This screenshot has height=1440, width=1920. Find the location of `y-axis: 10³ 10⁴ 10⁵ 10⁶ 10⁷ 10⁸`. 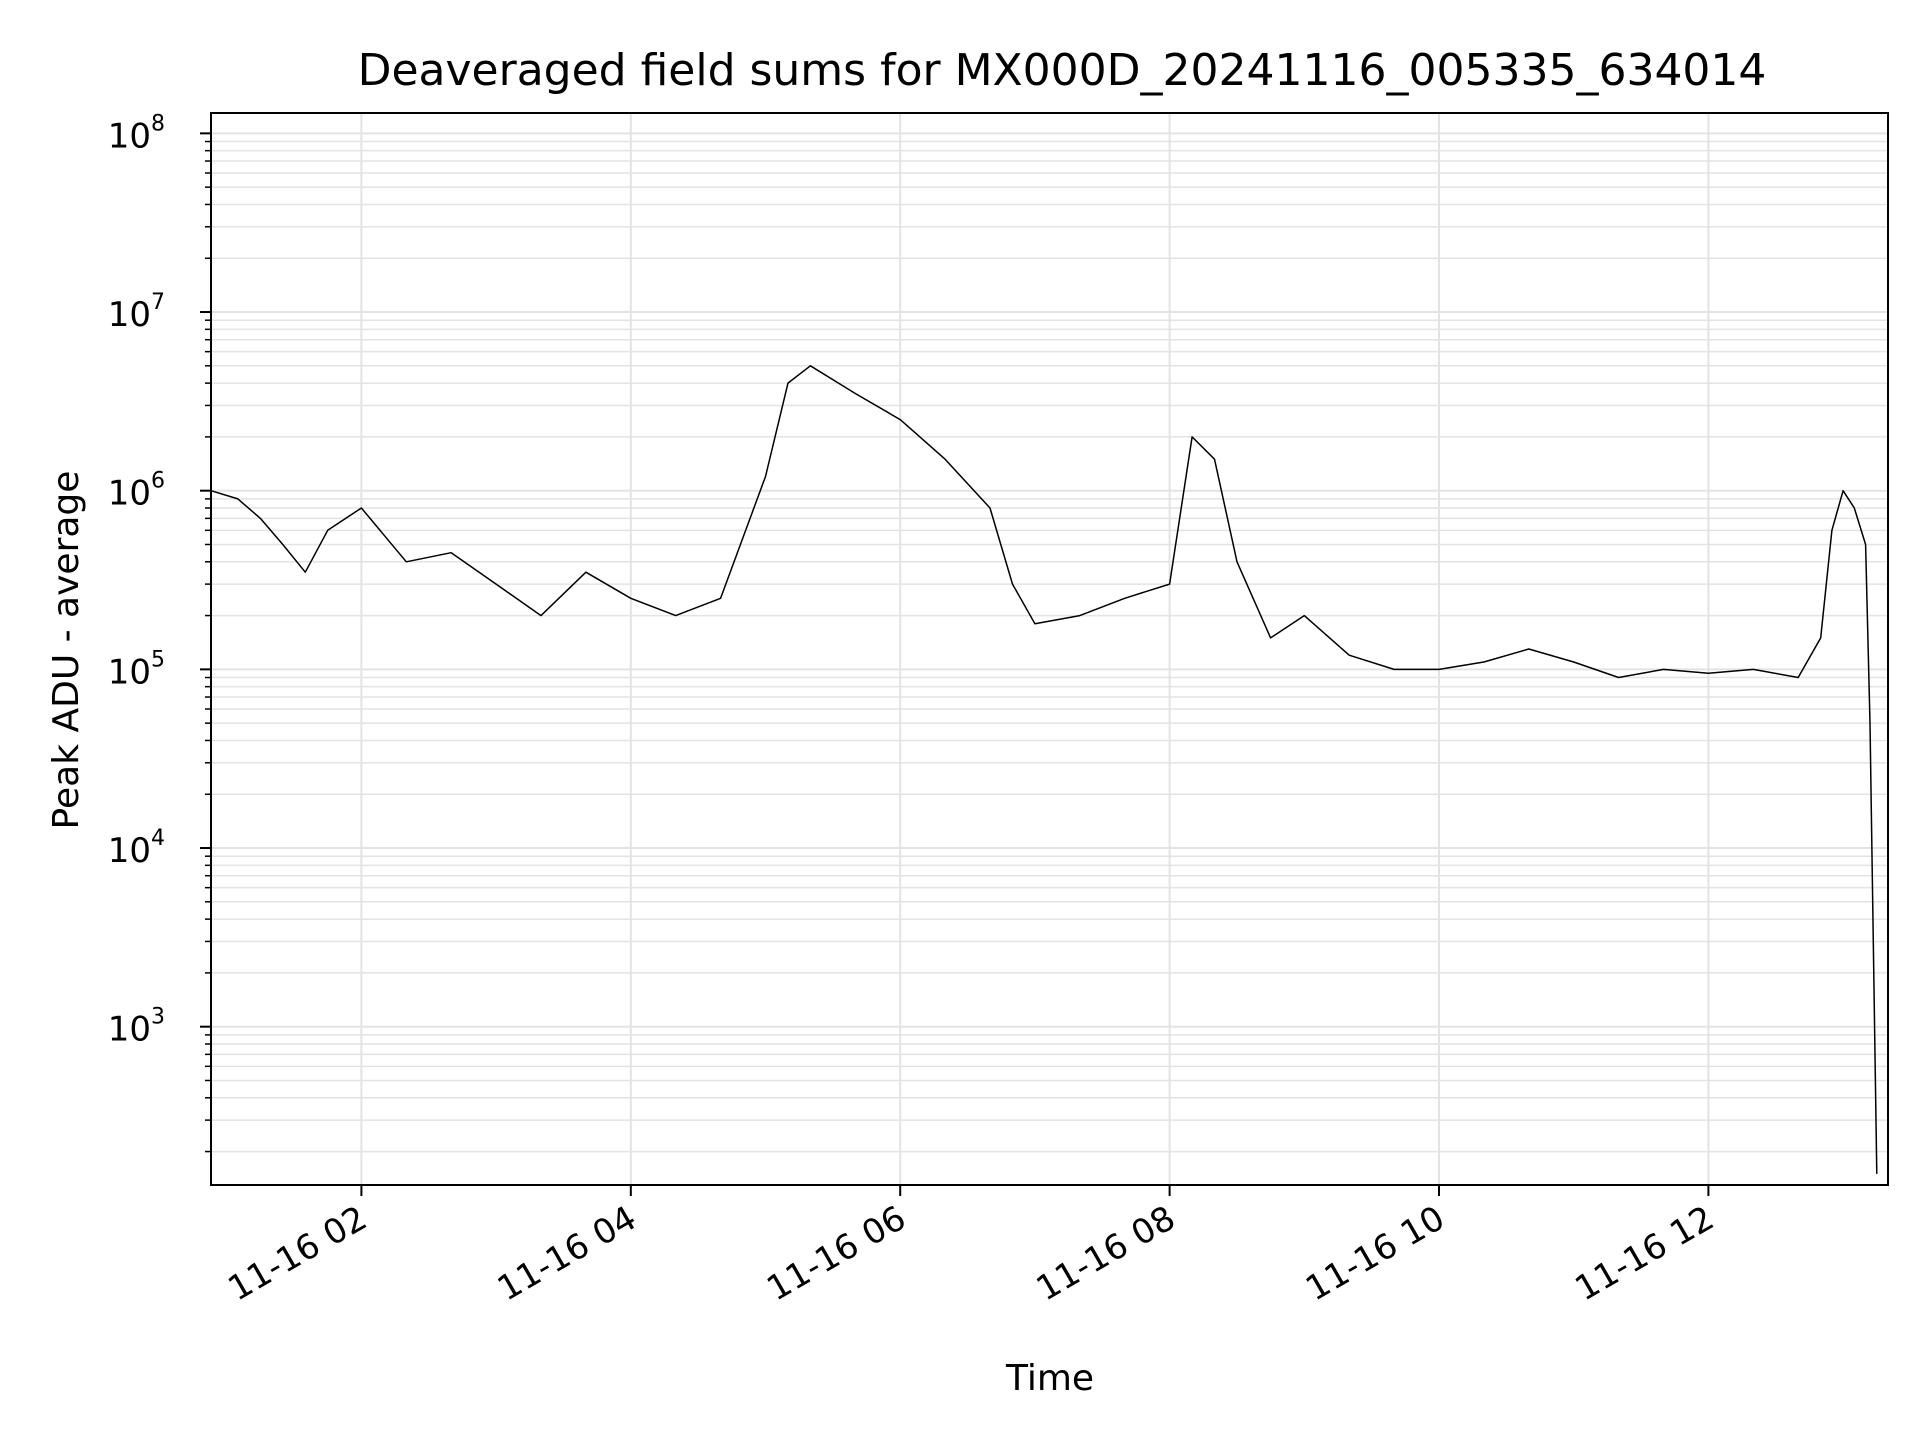

y-axis: 10³ 10⁴ 10⁵ 10⁶ 10⁷ 10⁸ is located at coordinates (159, 632).